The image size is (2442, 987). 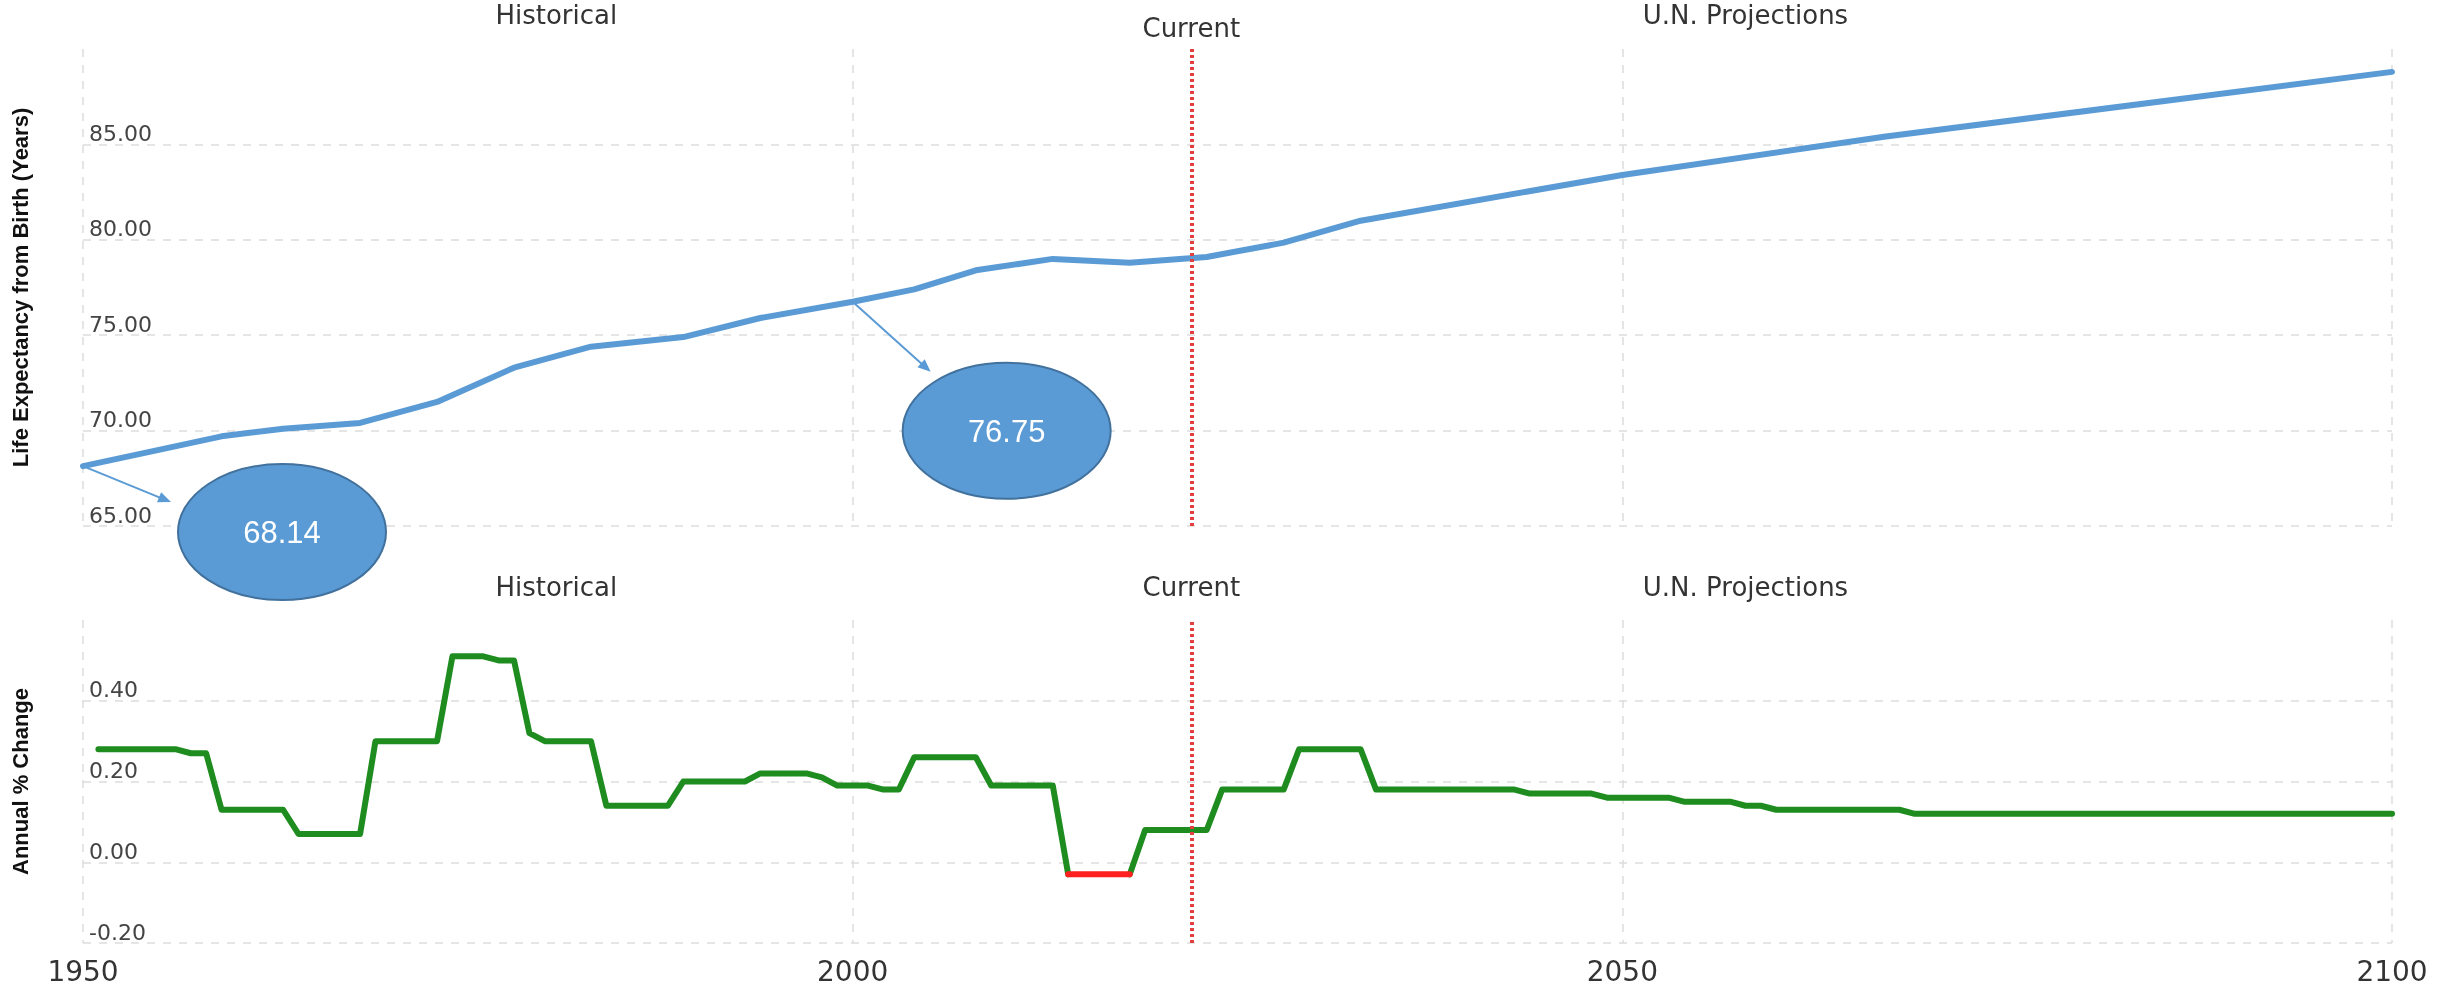 What do you see at coordinates (2392, 970) in the screenshot?
I see `x-tick-label: 2100` at bounding box center [2392, 970].